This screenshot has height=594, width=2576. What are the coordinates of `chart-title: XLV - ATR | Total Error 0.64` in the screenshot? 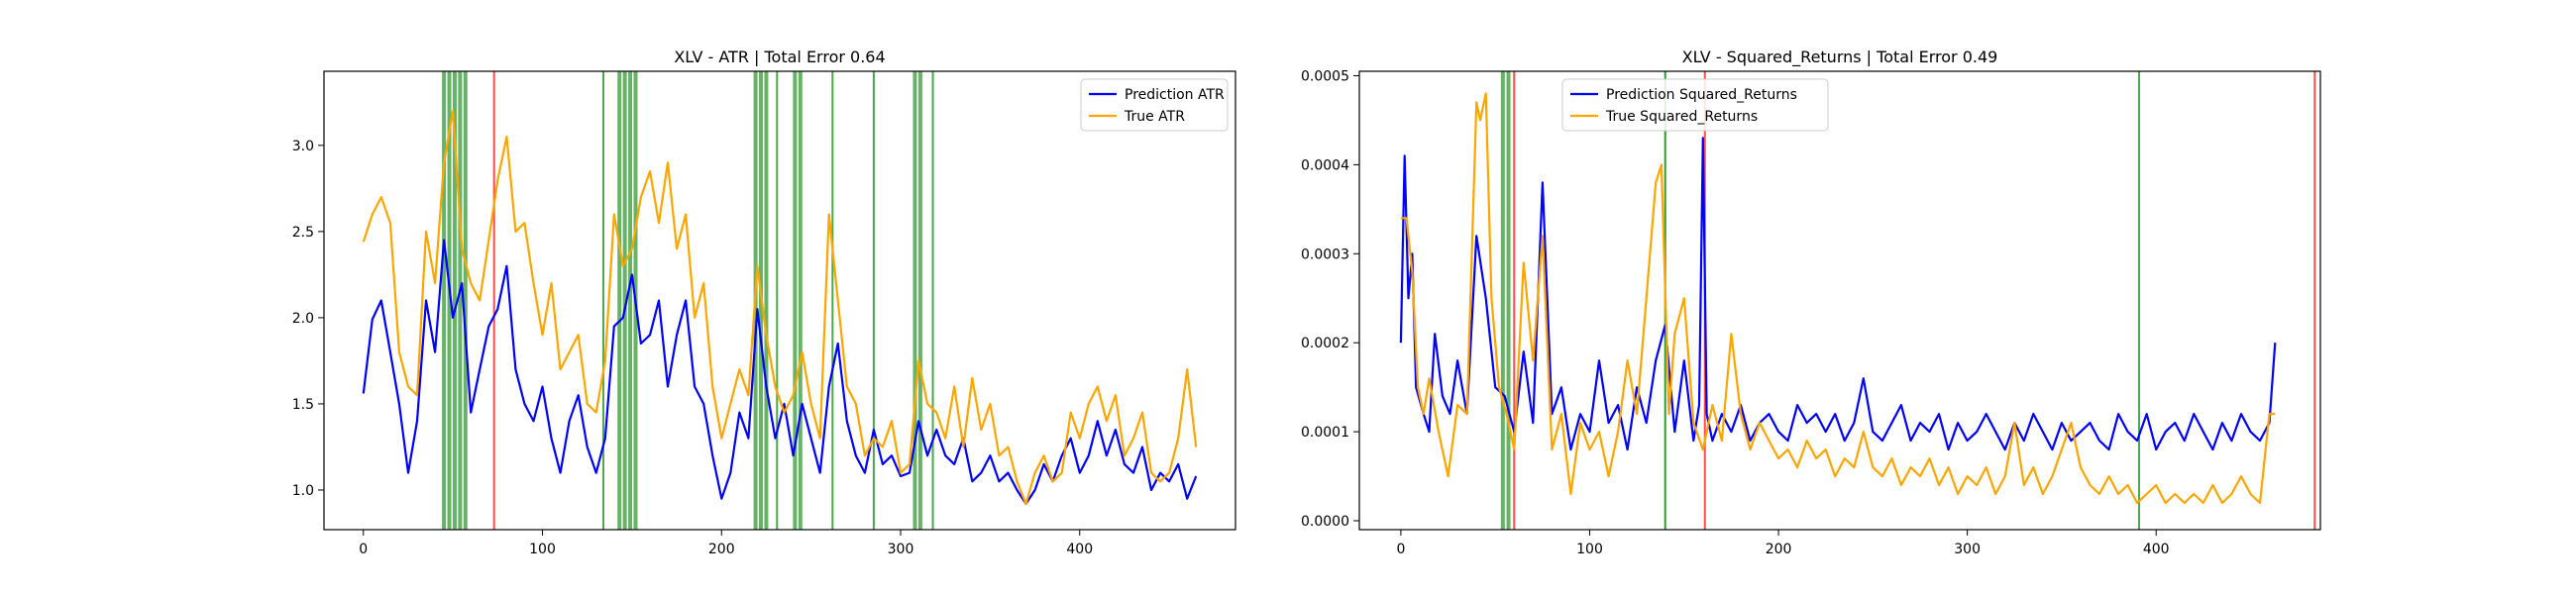 It's located at (779, 57).